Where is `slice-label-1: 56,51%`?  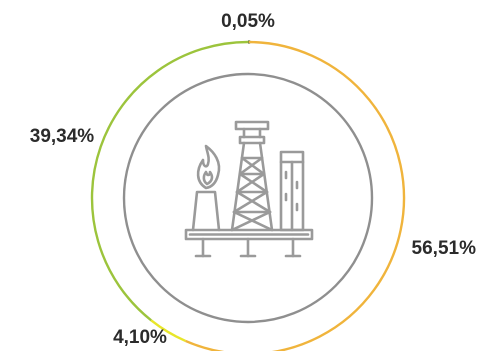
slice-label-1: 56,51% is located at coordinates (444, 248).